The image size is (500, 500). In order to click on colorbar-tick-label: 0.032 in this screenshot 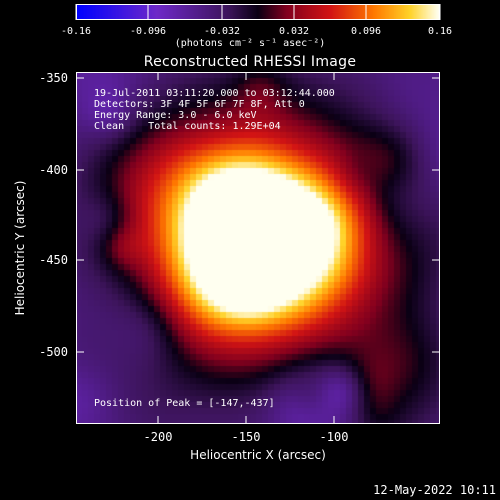, I will do `click(294, 31)`.